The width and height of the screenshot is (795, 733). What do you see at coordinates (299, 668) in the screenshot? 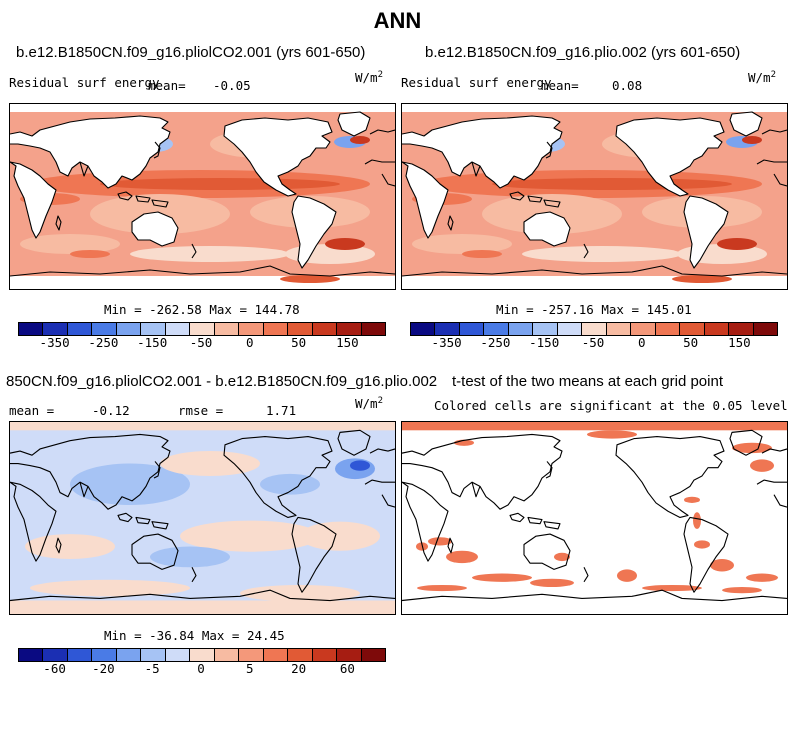
I see `colorbar-tick-label: 20` at bounding box center [299, 668].